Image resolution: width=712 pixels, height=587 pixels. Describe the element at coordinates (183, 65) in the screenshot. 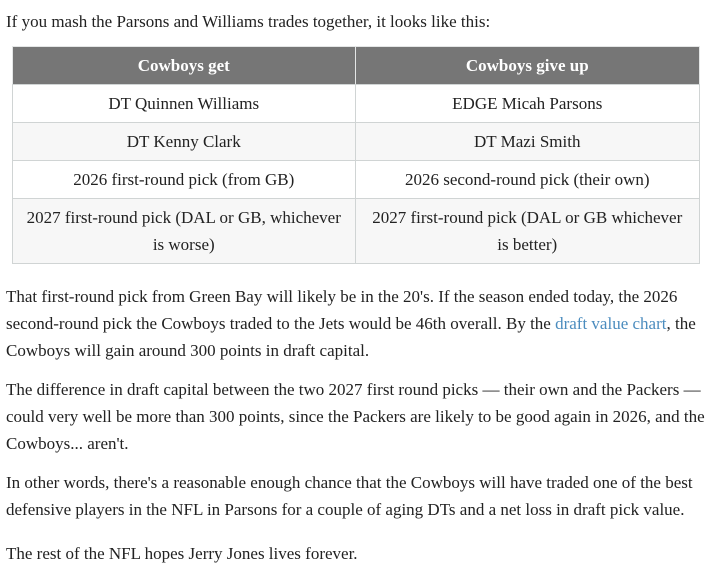

I see `table-header-cowboys-get: Cowboys get` at that location.